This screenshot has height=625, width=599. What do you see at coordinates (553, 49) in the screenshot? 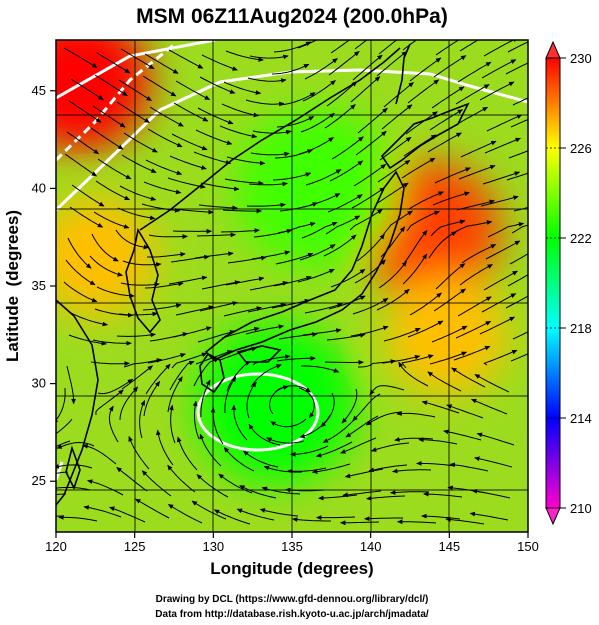
I see `colorbar-top-arrow` at bounding box center [553, 49].